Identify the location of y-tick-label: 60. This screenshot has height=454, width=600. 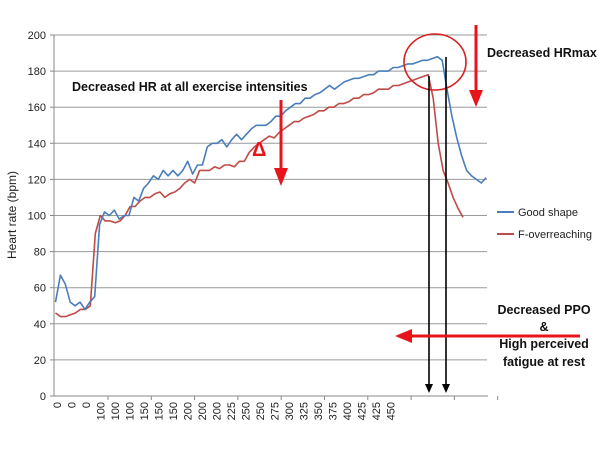
(40, 289).